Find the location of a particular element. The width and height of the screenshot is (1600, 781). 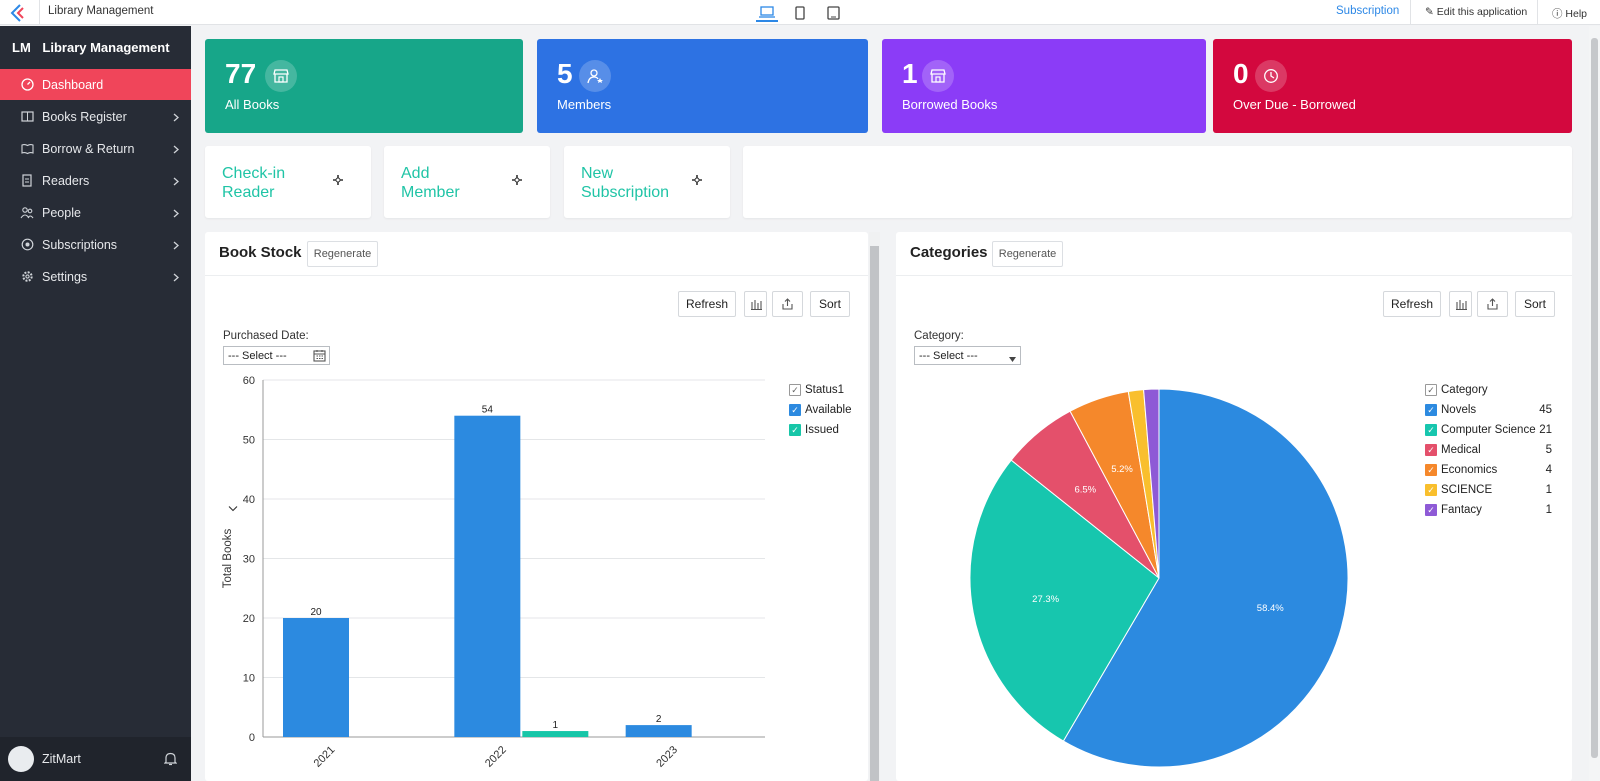

brand: LM Library Management is located at coordinates (91, 47).